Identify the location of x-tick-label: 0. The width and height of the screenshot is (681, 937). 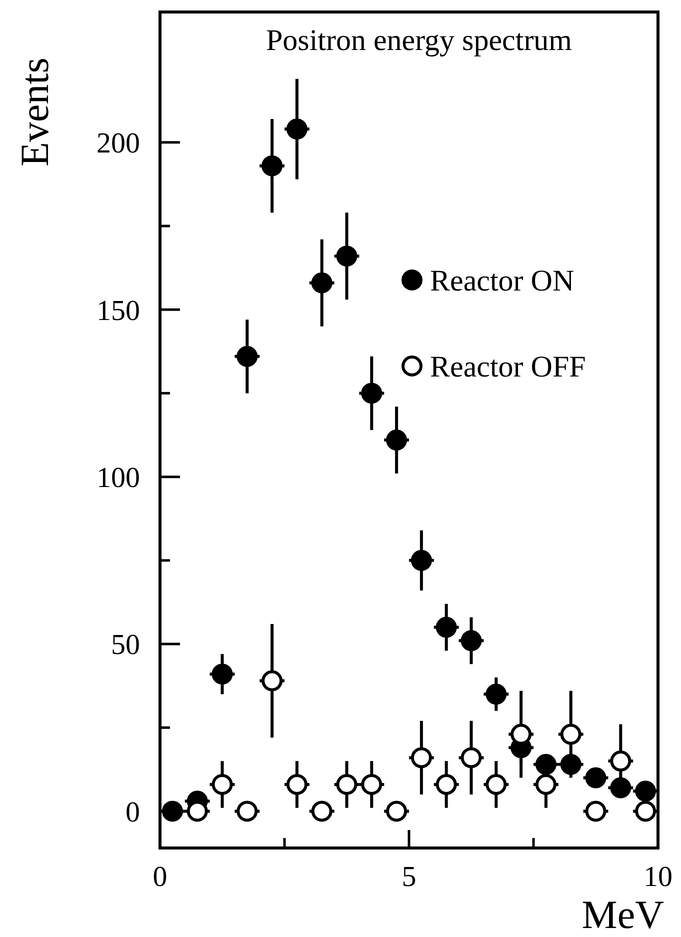
(160, 877).